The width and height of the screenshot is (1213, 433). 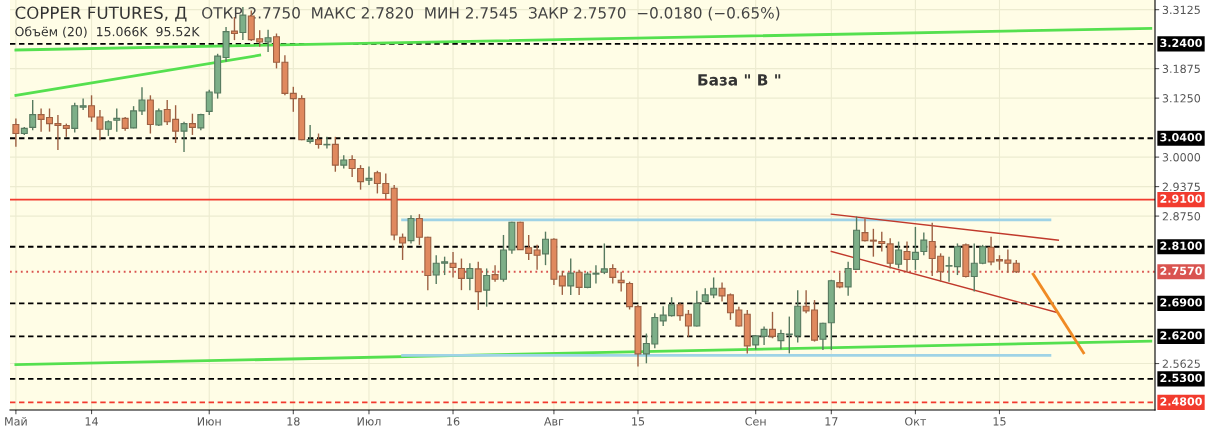 I want to click on x-tick-label: Июл, so click(x=369, y=421).